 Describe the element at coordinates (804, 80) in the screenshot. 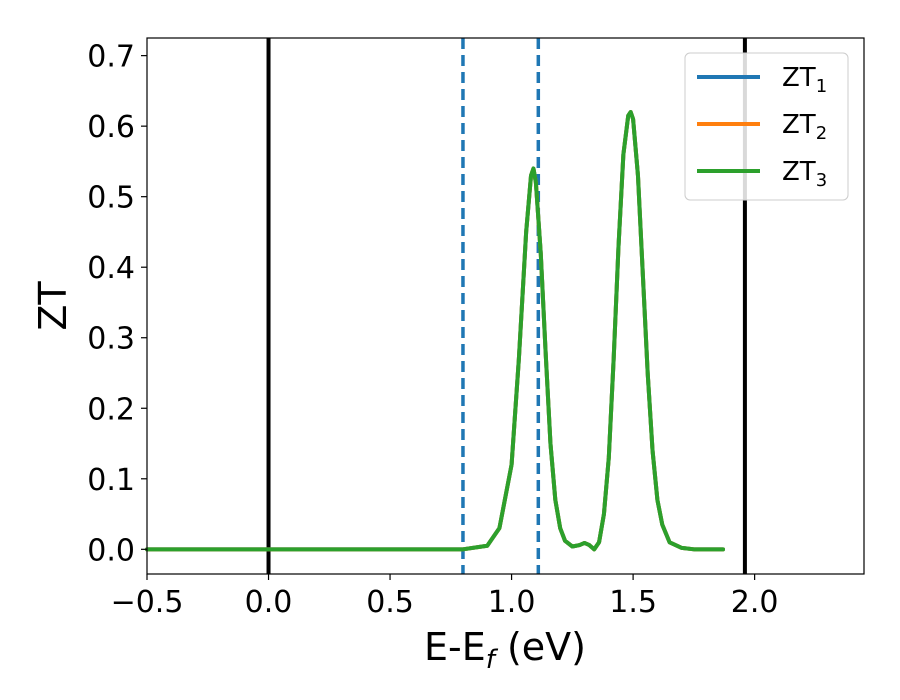

I see `legend-label-zt1: ZT1` at that location.